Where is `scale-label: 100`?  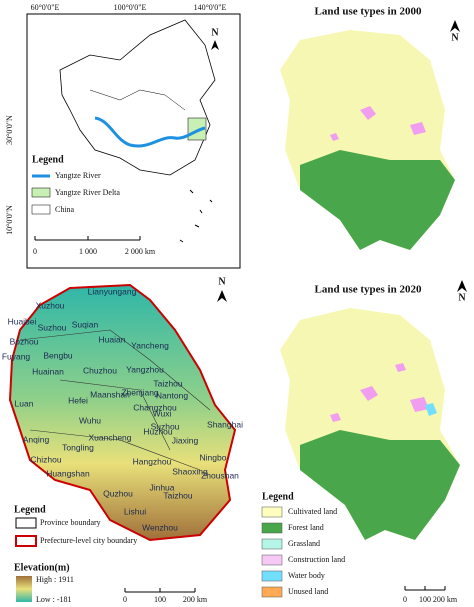
scale-label: 100 is located at coordinates (160, 599).